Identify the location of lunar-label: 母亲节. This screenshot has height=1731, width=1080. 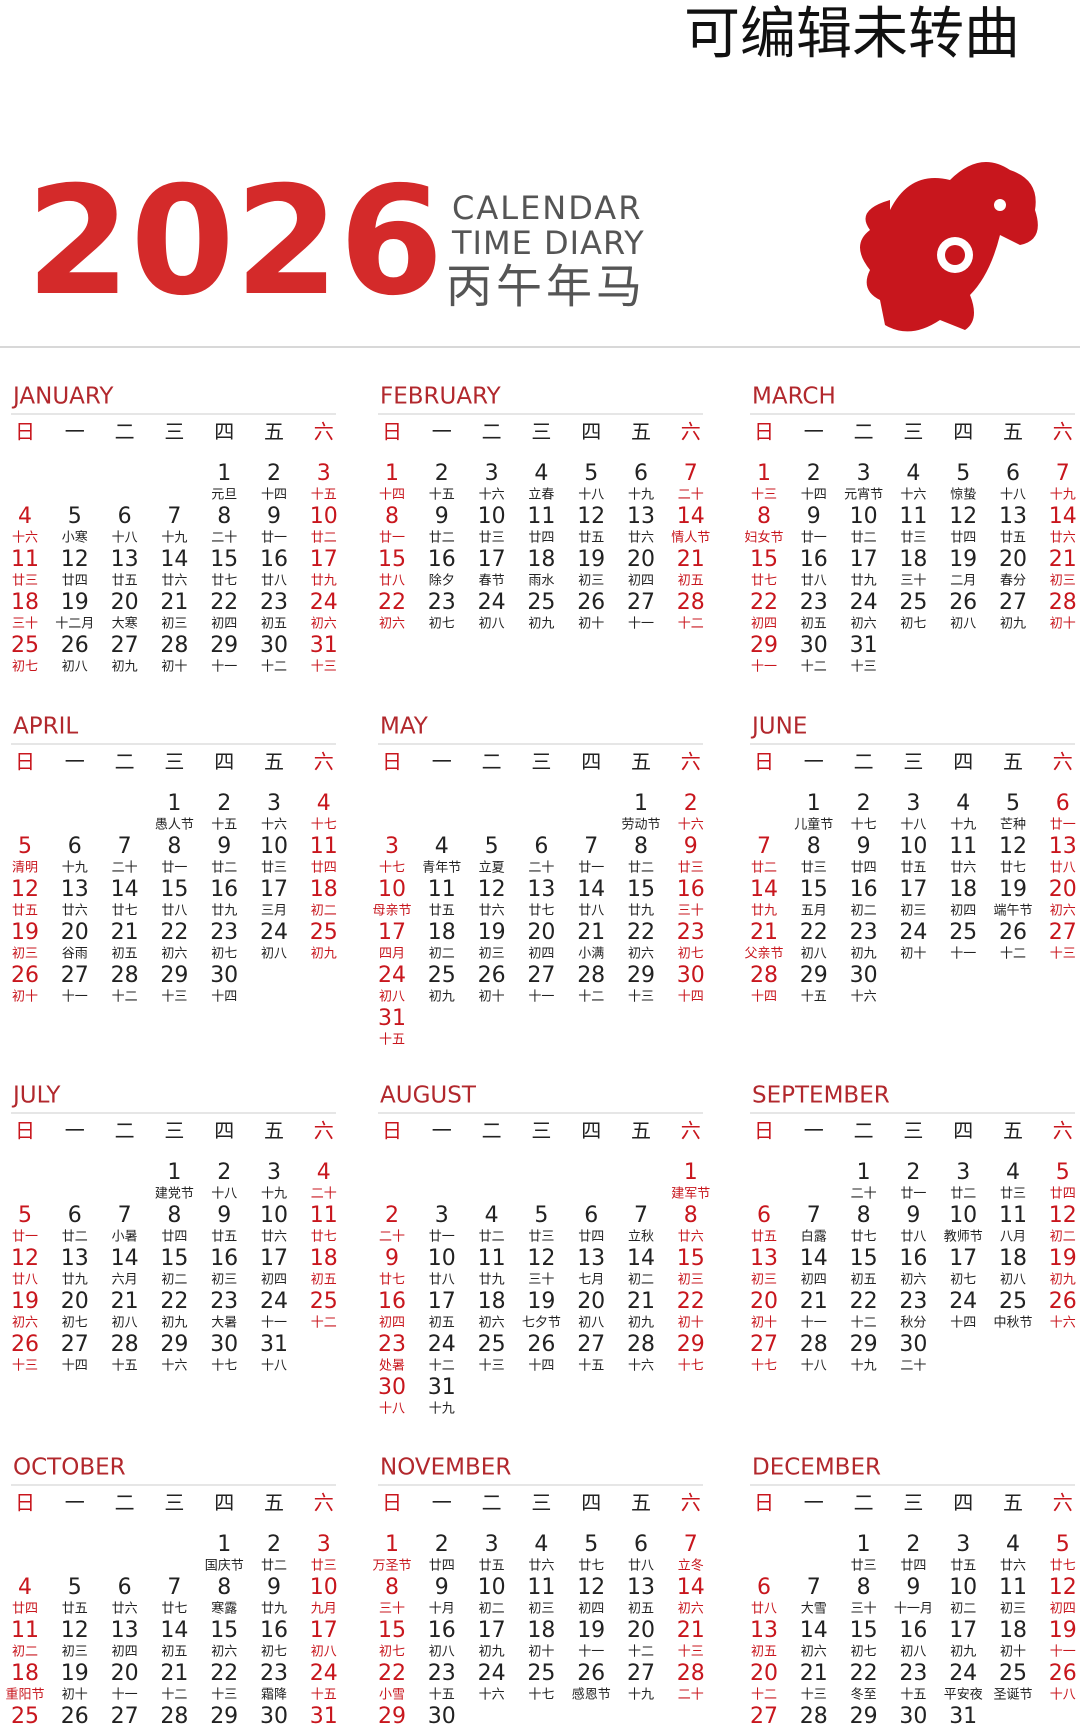
(391, 911).